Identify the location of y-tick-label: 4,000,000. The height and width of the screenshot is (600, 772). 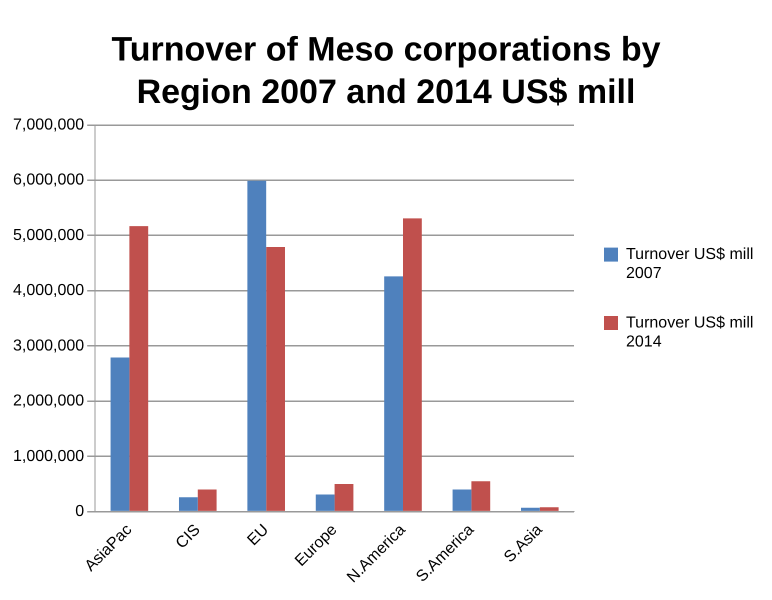
(48, 291).